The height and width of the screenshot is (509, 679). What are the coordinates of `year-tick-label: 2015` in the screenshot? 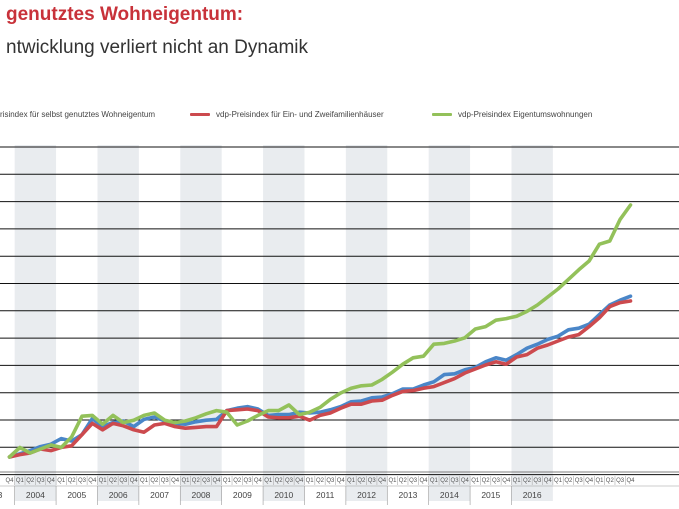 It's located at (490, 495).